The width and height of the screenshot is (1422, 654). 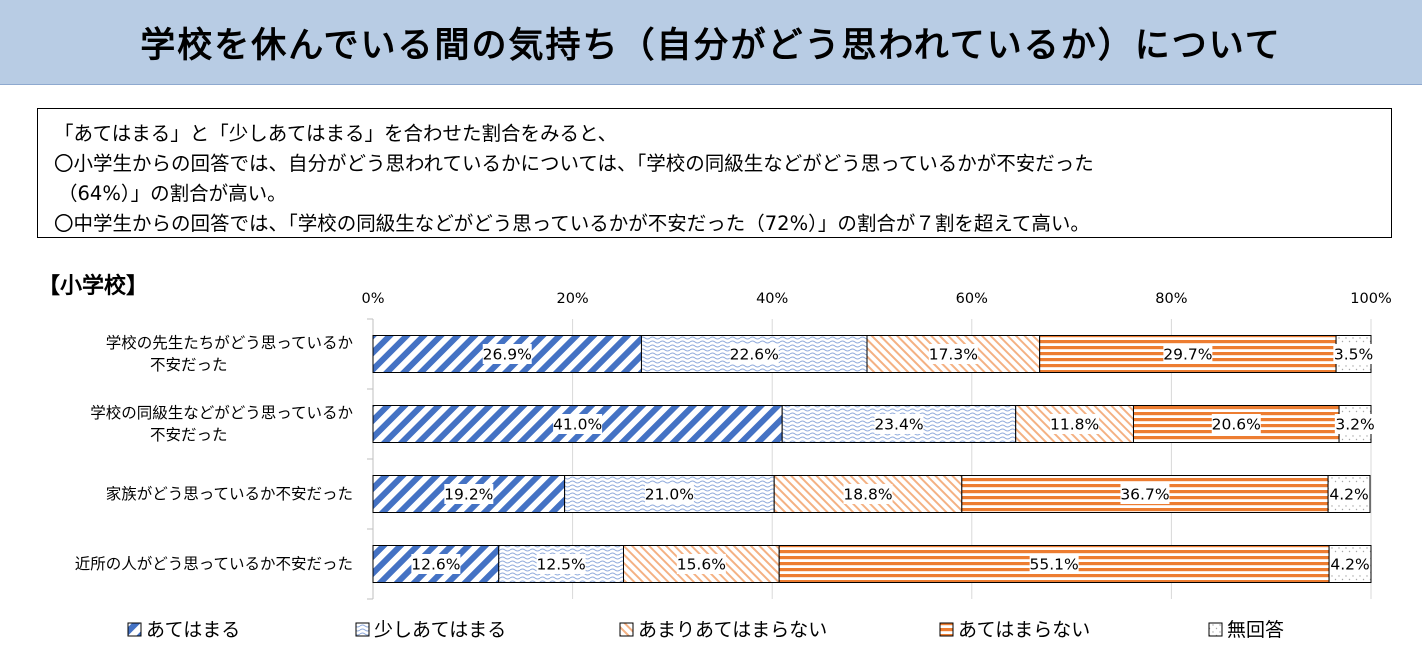 I want to click on x-tick-label: 20%, so click(x=572, y=299).